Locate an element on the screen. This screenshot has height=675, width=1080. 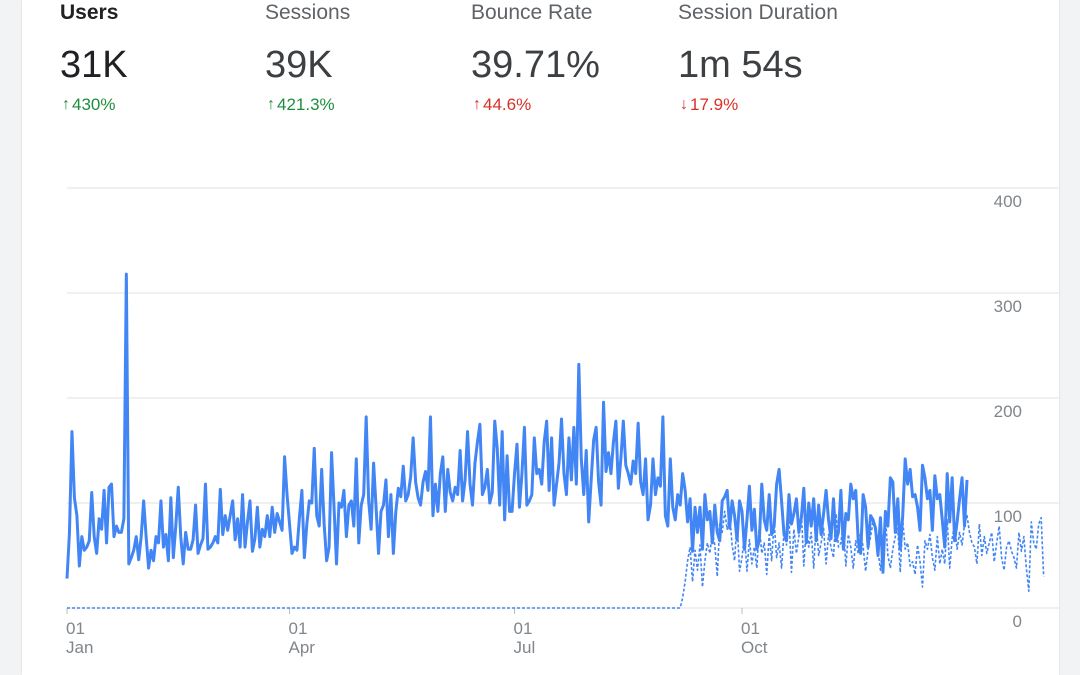
y-tick-label: 0 is located at coordinates (1017, 621).